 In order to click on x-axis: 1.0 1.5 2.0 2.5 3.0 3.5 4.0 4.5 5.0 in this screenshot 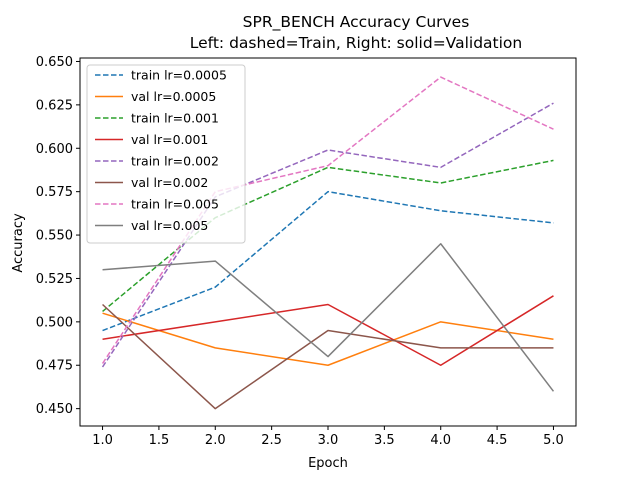, I will do `click(328, 437)`.